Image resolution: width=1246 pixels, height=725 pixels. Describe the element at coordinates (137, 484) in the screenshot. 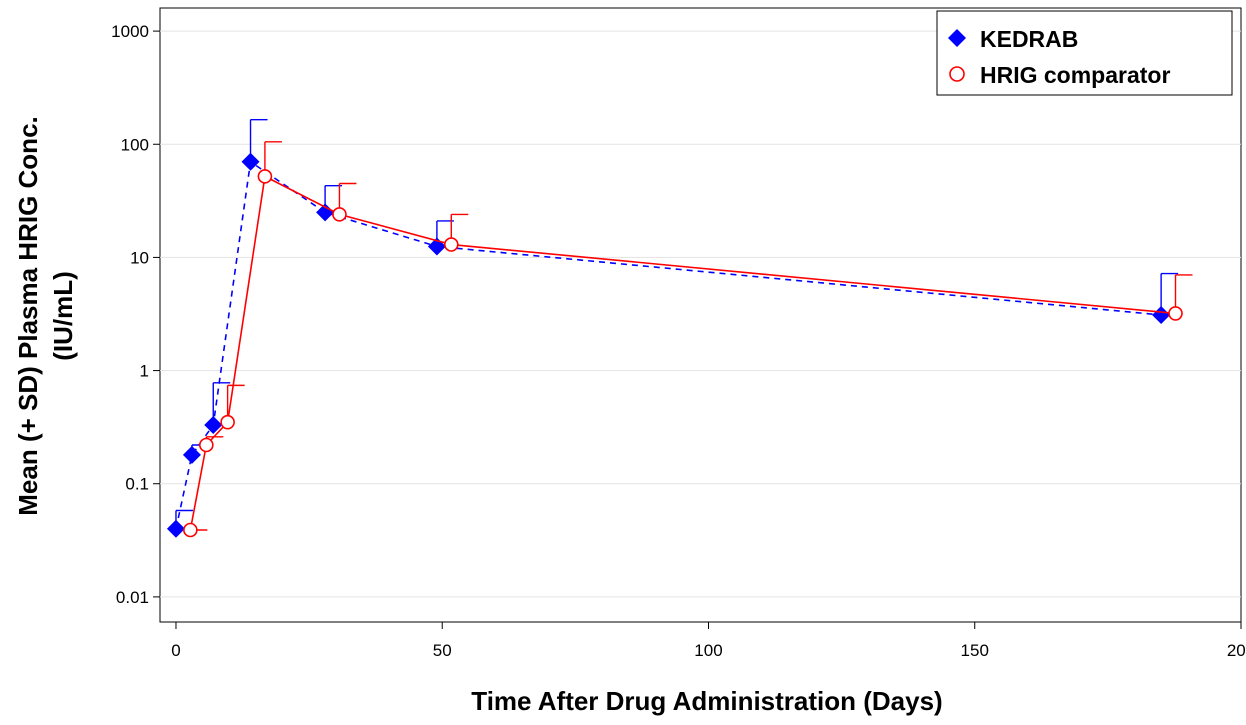

I see `y-tick-label: 0.1` at that location.